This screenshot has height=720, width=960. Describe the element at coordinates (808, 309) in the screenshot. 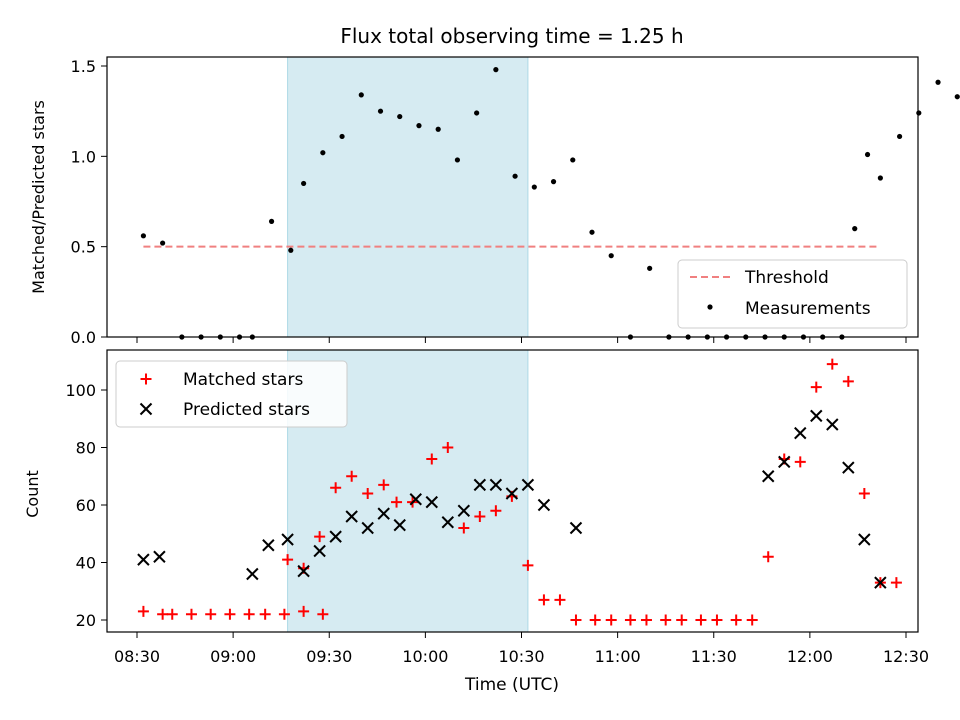

I see `legend-measurements-label: Measurements` at that location.